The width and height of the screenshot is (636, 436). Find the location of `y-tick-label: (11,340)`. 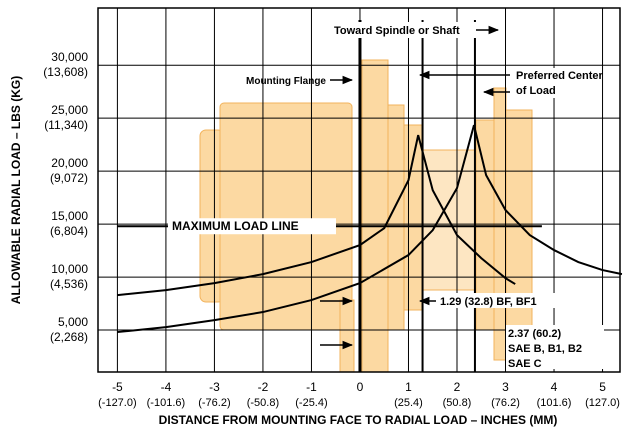

y-tick-label: (11,340) is located at coordinates (66, 125).